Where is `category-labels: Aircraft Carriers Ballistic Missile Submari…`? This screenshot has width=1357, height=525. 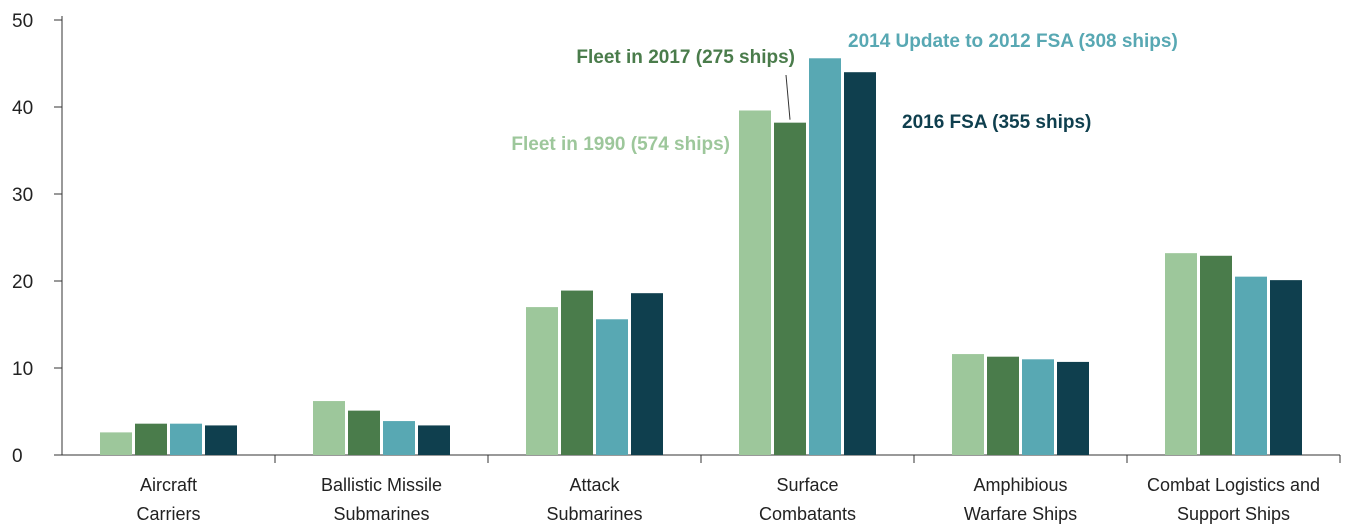
category-labels: Aircraft Carriers Ballistic Missile Submari… is located at coordinates (728, 499).